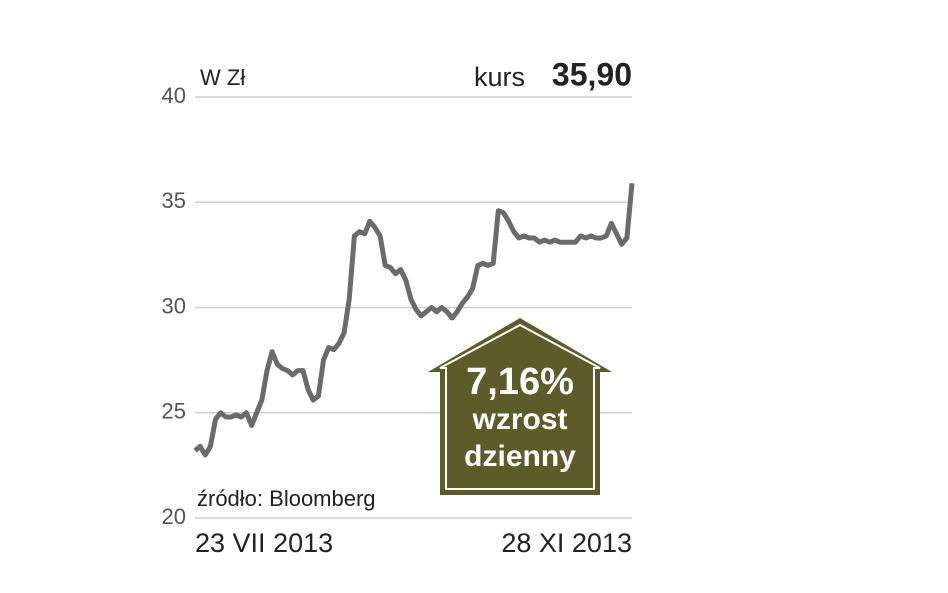 The image size is (948, 593). What do you see at coordinates (286, 498) in the screenshot?
I see `source: źródło: Bloomberg` at bounding box center [286, 498].